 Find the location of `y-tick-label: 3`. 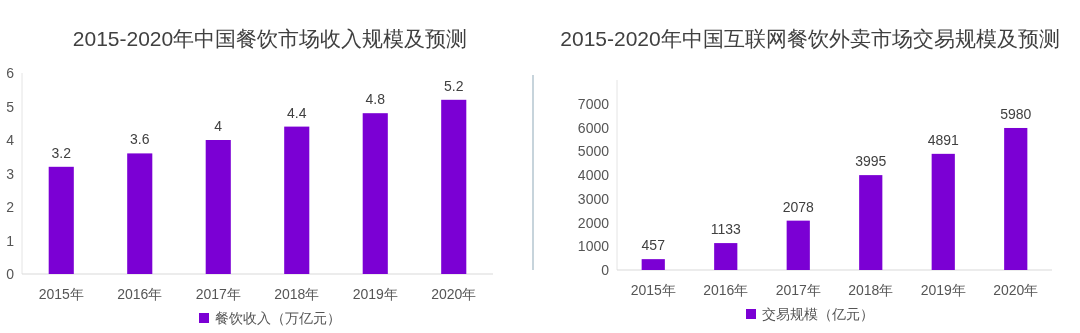

y-tick-label: 3 is located at coordinates (10, 173).